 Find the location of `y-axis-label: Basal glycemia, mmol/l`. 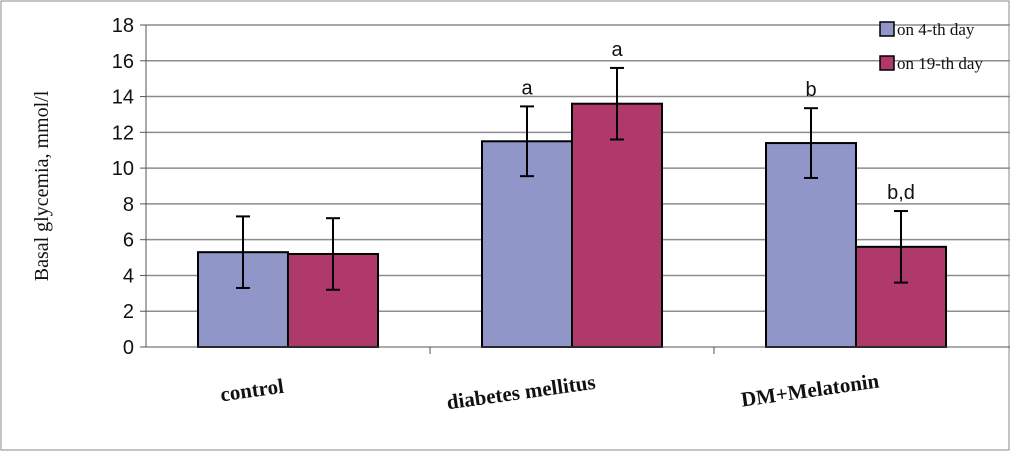

y-axis-label: Basal glycemia, mmol/l is located at coordinates (42, 185).